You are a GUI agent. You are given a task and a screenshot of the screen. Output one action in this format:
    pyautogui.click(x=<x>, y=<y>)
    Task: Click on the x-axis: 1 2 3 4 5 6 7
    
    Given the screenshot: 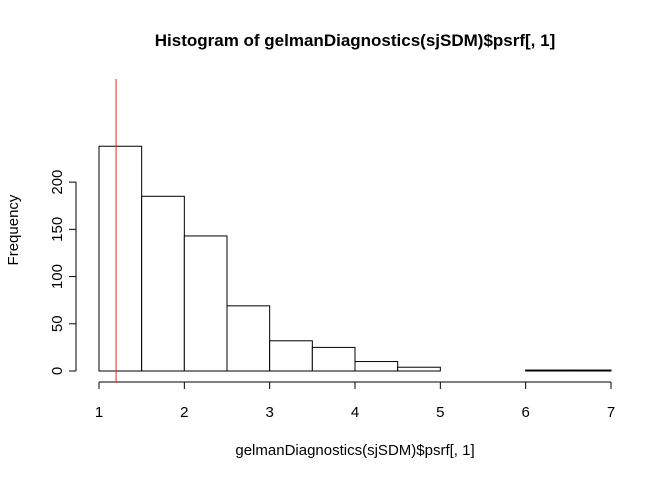 What is the action you would take?
    pyautogui.click(x=355, y=401)
    